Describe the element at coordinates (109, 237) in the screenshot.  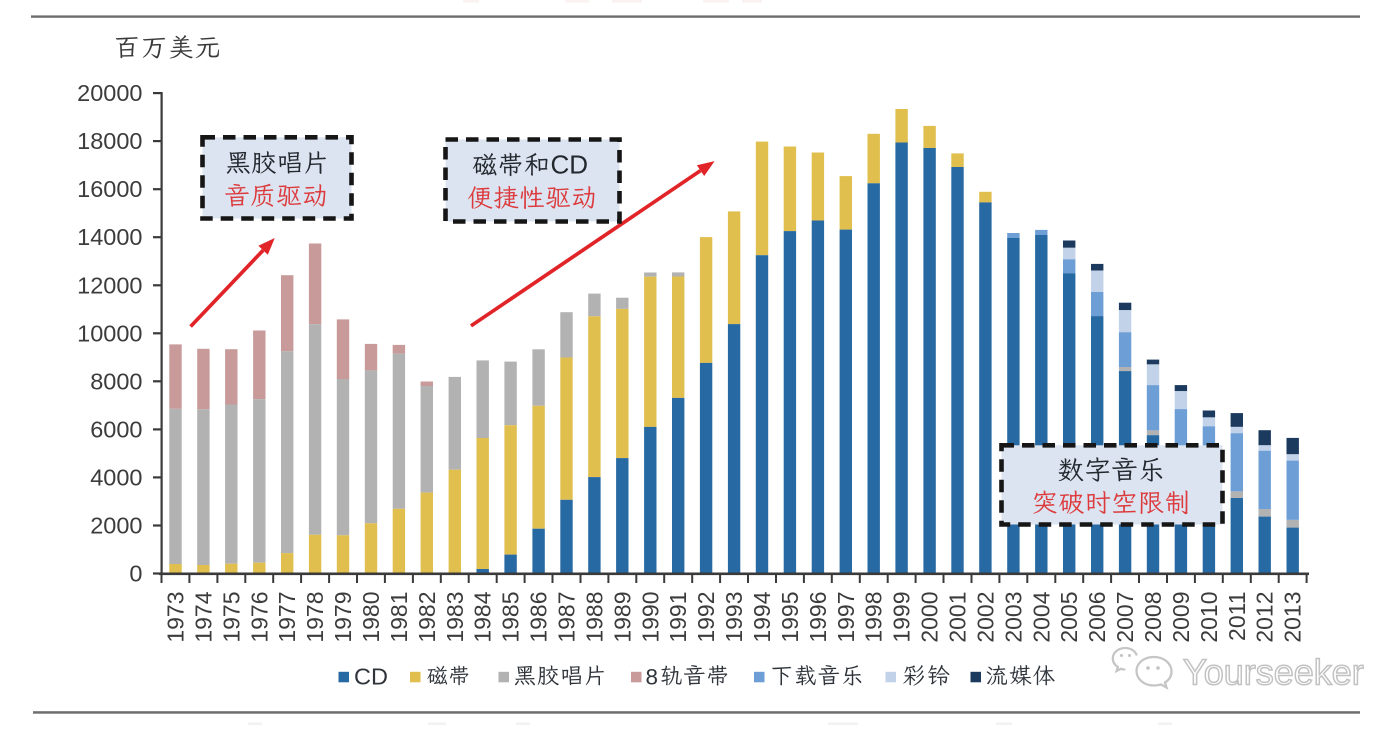
I see `svg-text: 14000` at that location.